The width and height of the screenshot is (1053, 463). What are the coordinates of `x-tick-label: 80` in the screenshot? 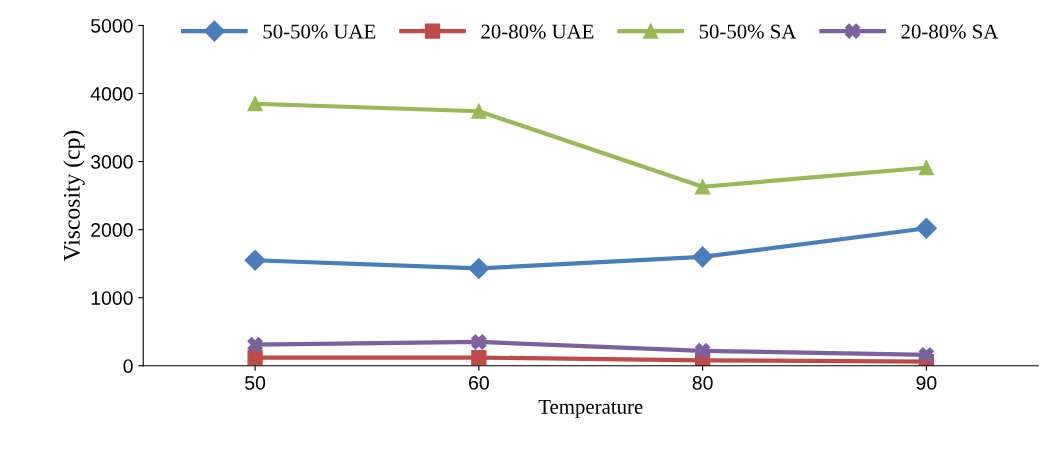 It's located at (702, 383).